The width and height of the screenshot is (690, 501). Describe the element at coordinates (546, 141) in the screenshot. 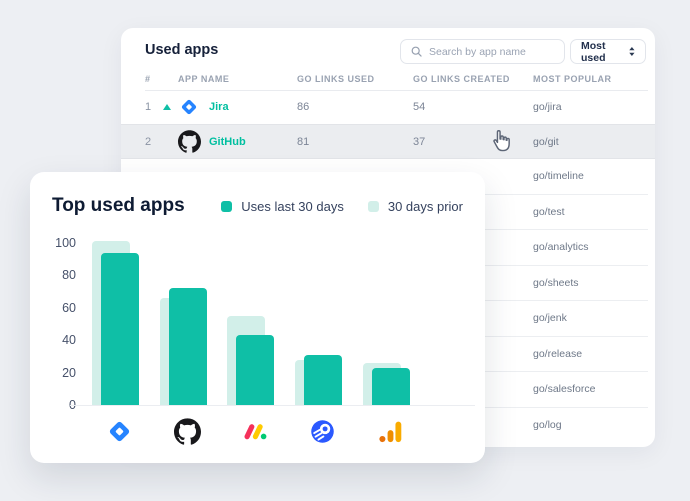

I see `most-popular-link: go/git` at that location.